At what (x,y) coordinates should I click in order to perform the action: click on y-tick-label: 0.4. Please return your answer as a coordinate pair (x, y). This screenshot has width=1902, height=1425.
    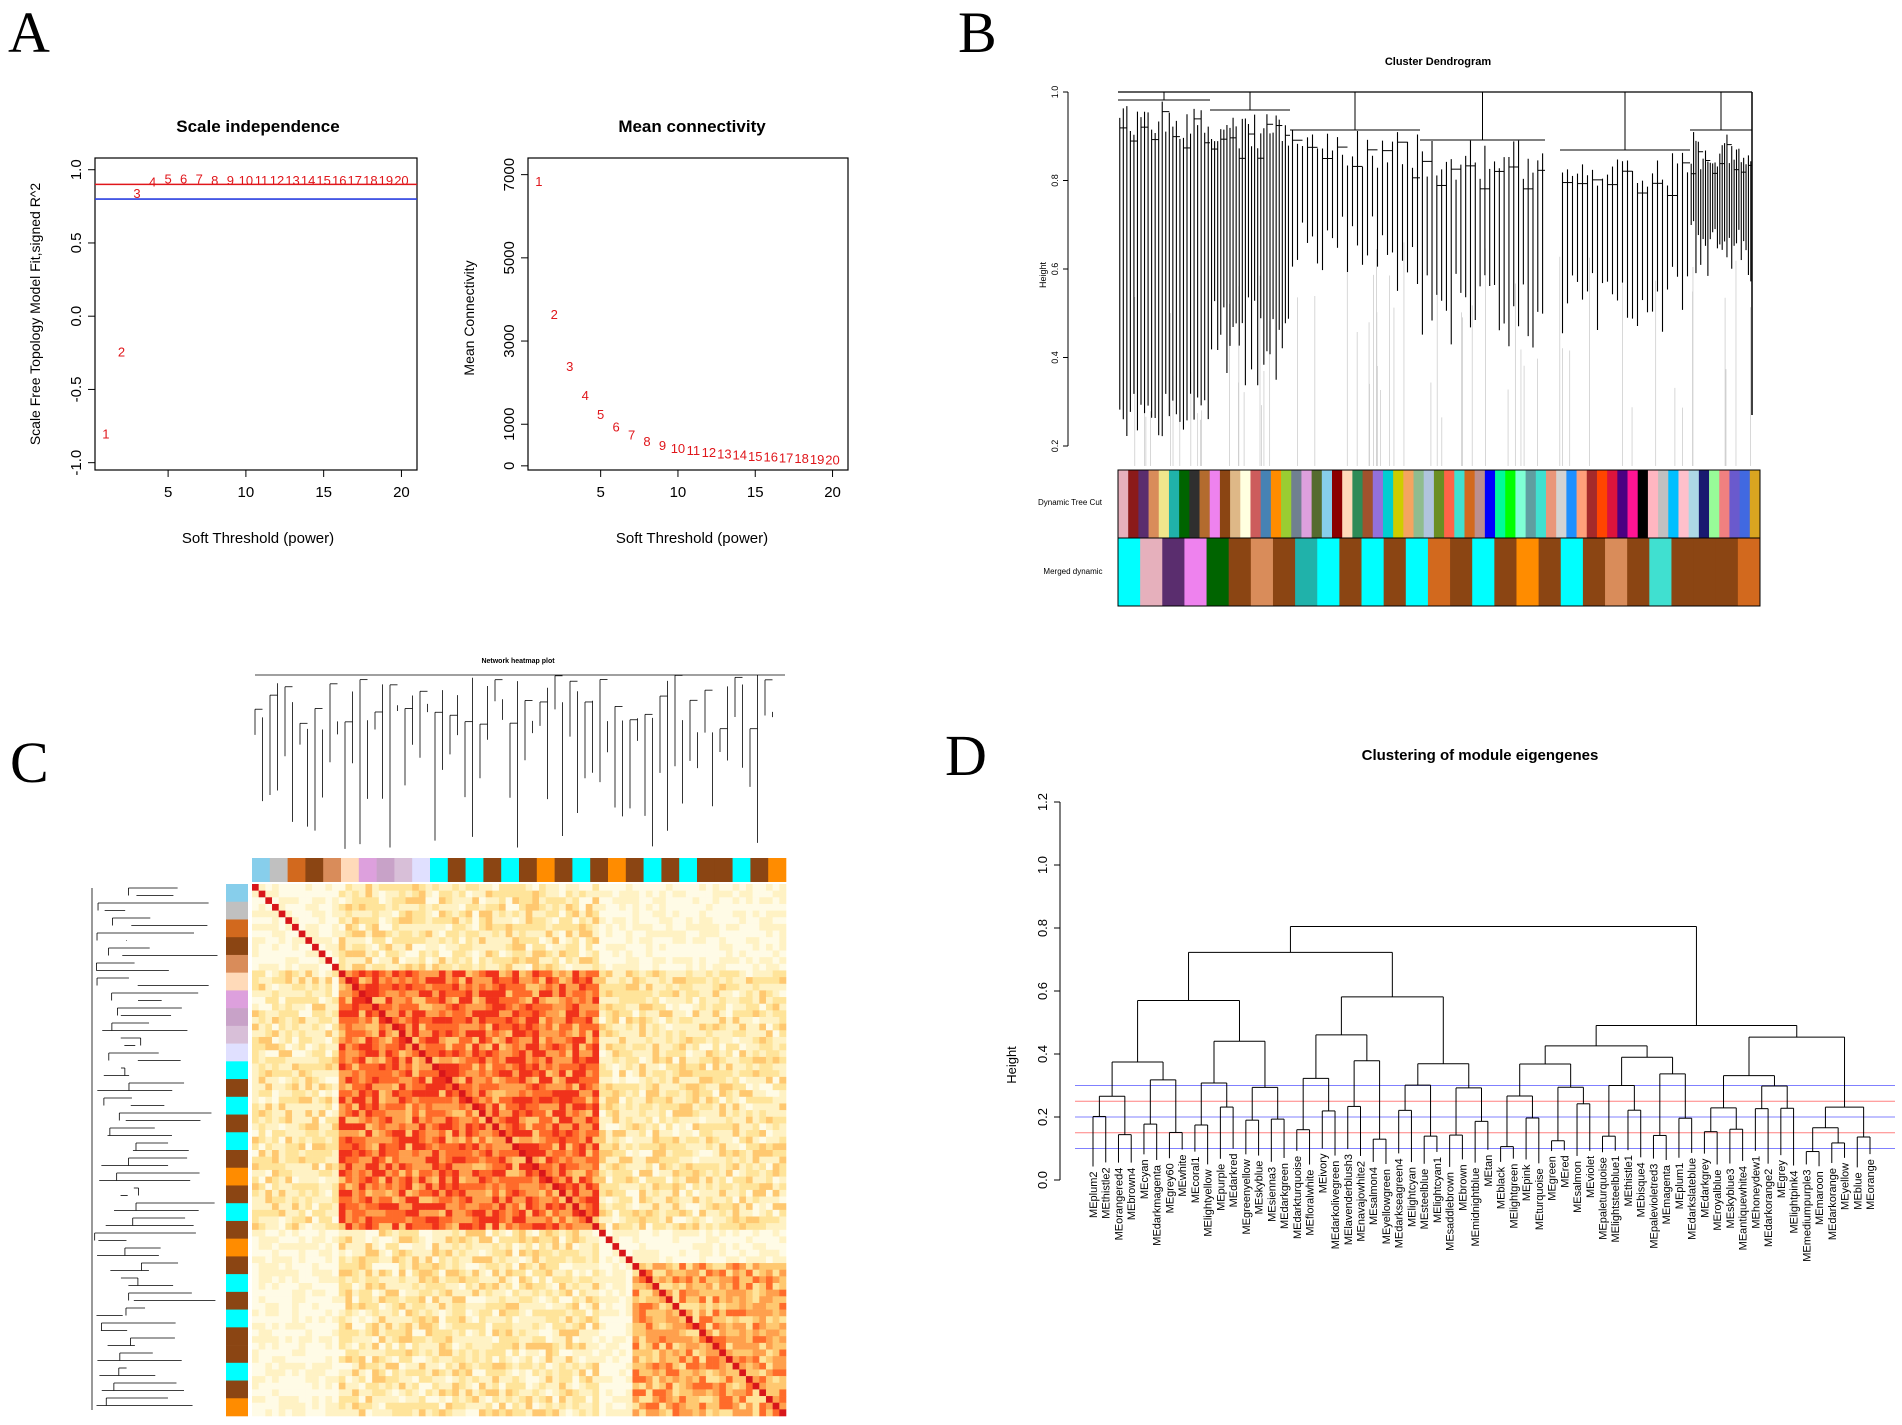
    Looking at the image, I should click on (1055, 357).